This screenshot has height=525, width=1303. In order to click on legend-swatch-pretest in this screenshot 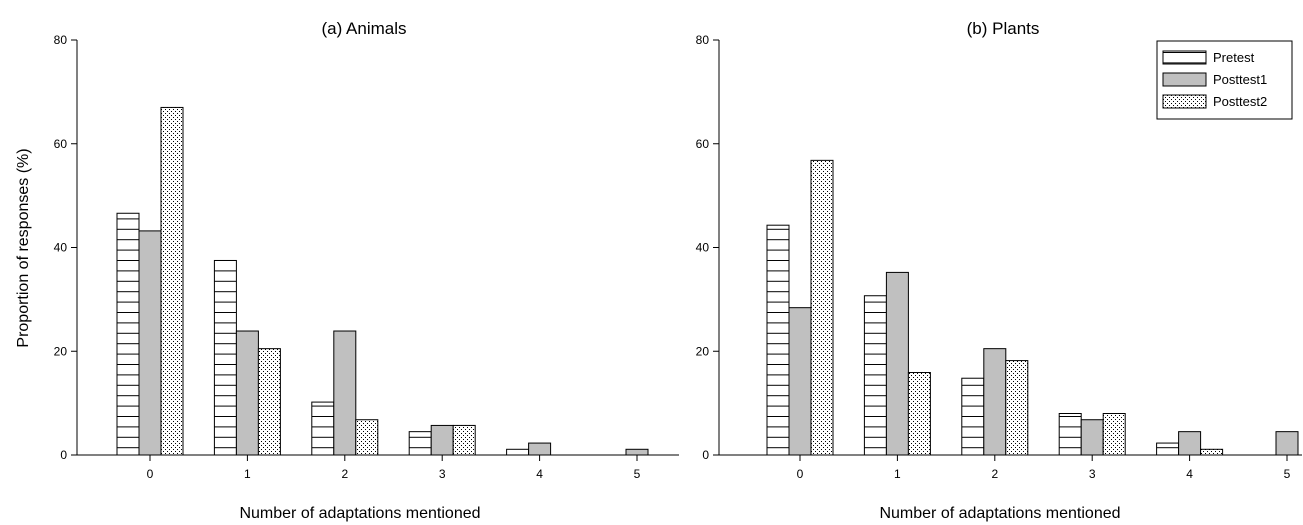, I will do `click(1184, 57)`.